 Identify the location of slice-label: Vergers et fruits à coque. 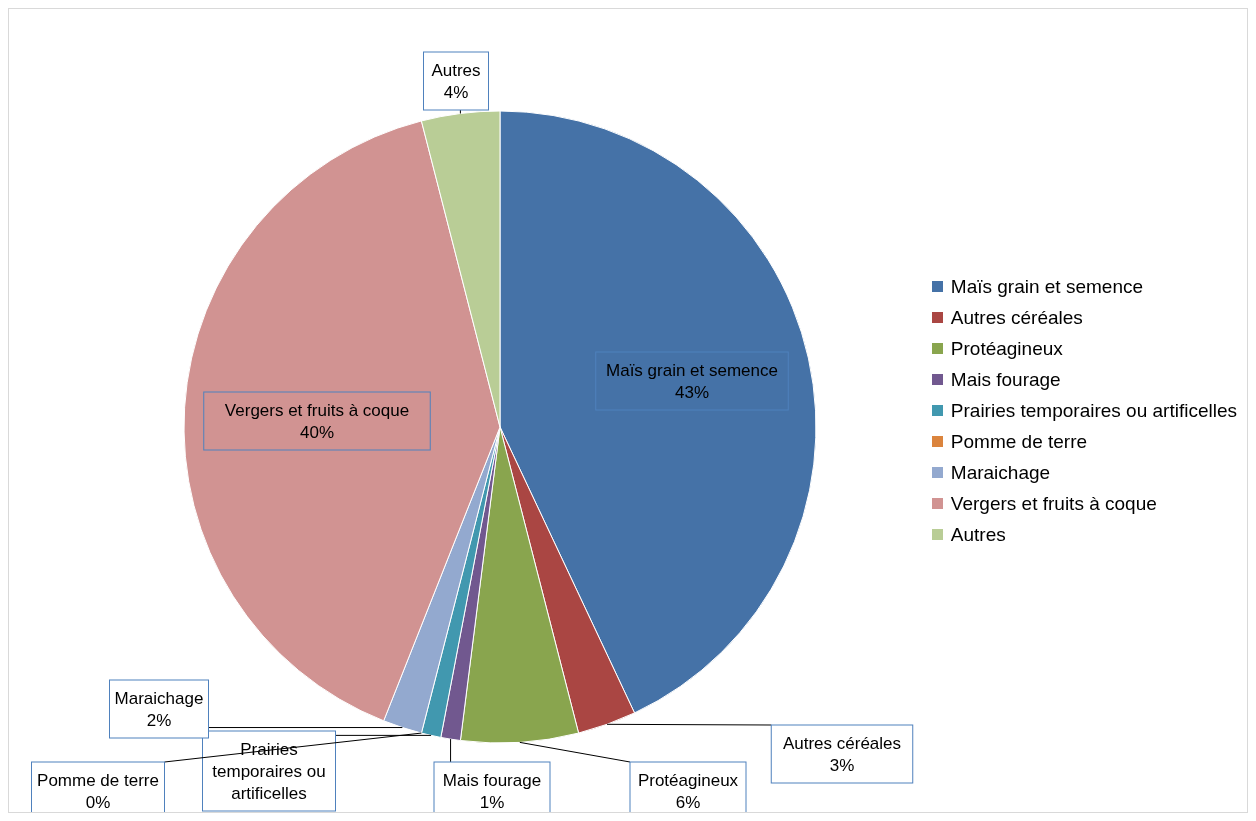
(317, 410).